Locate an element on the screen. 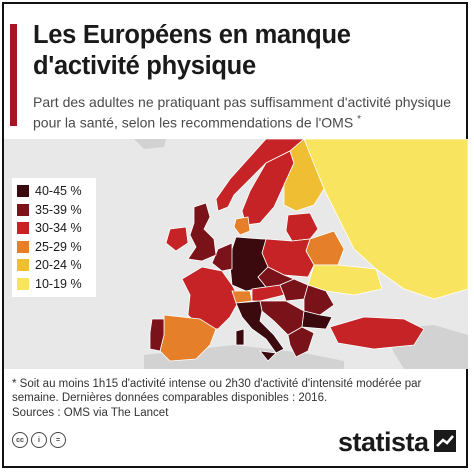 Image resolution: width=474 pixels, height=474 pixels. accent-bar is located at coordinates (13, 75).